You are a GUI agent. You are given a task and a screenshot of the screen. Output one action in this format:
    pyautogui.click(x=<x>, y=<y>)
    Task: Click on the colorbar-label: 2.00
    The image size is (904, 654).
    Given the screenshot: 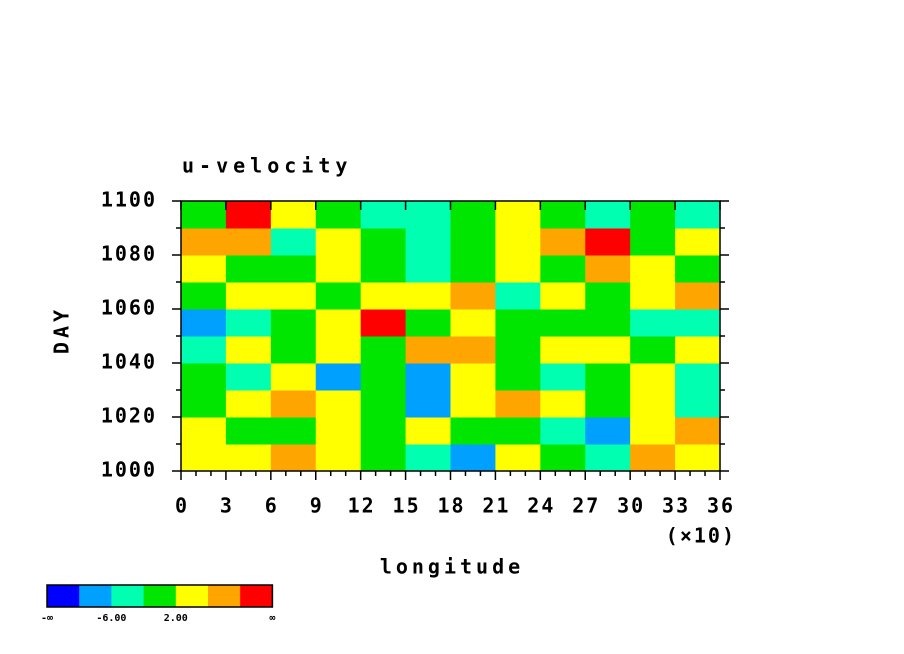 What is the action you would take?
    pyautogui.click(x=176, y=618)
    